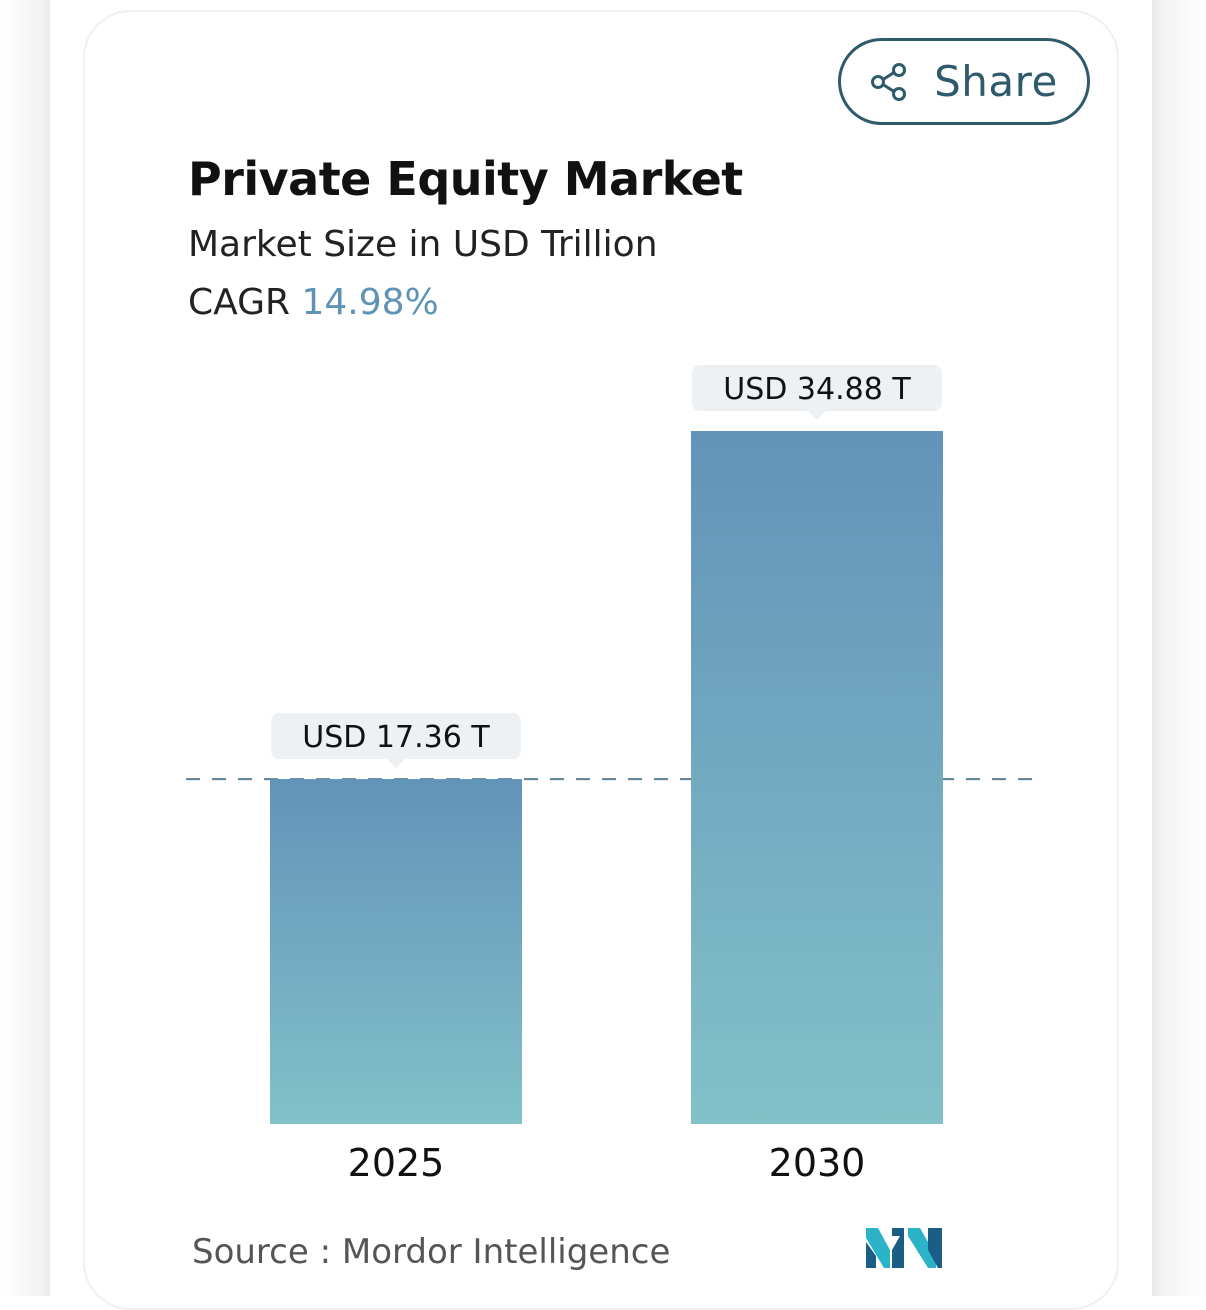  Describe the element at coordinates (817, 415) in the screenshot. I see `data-label-pointer-2030` at that location.